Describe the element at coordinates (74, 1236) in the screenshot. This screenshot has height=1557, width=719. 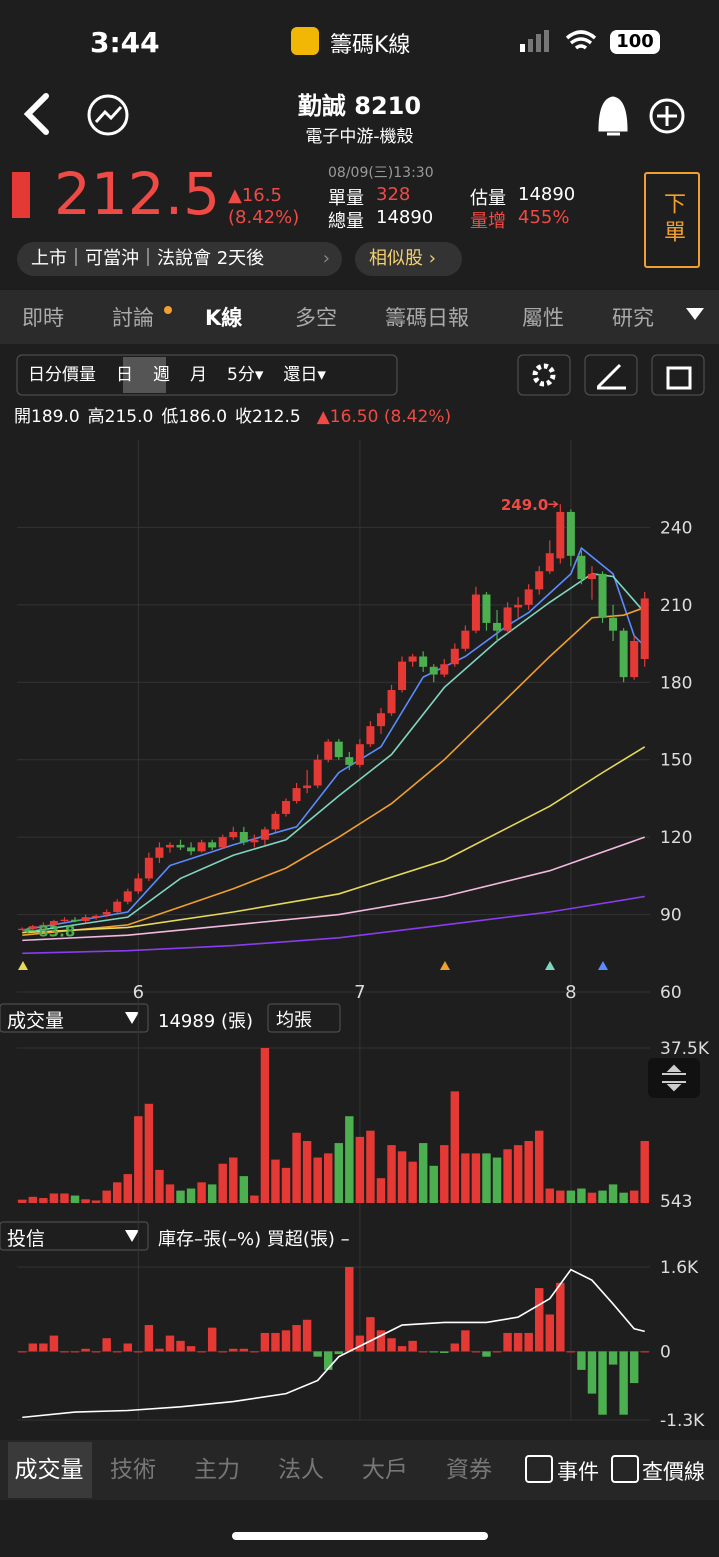
I see `trust-select` at that location.